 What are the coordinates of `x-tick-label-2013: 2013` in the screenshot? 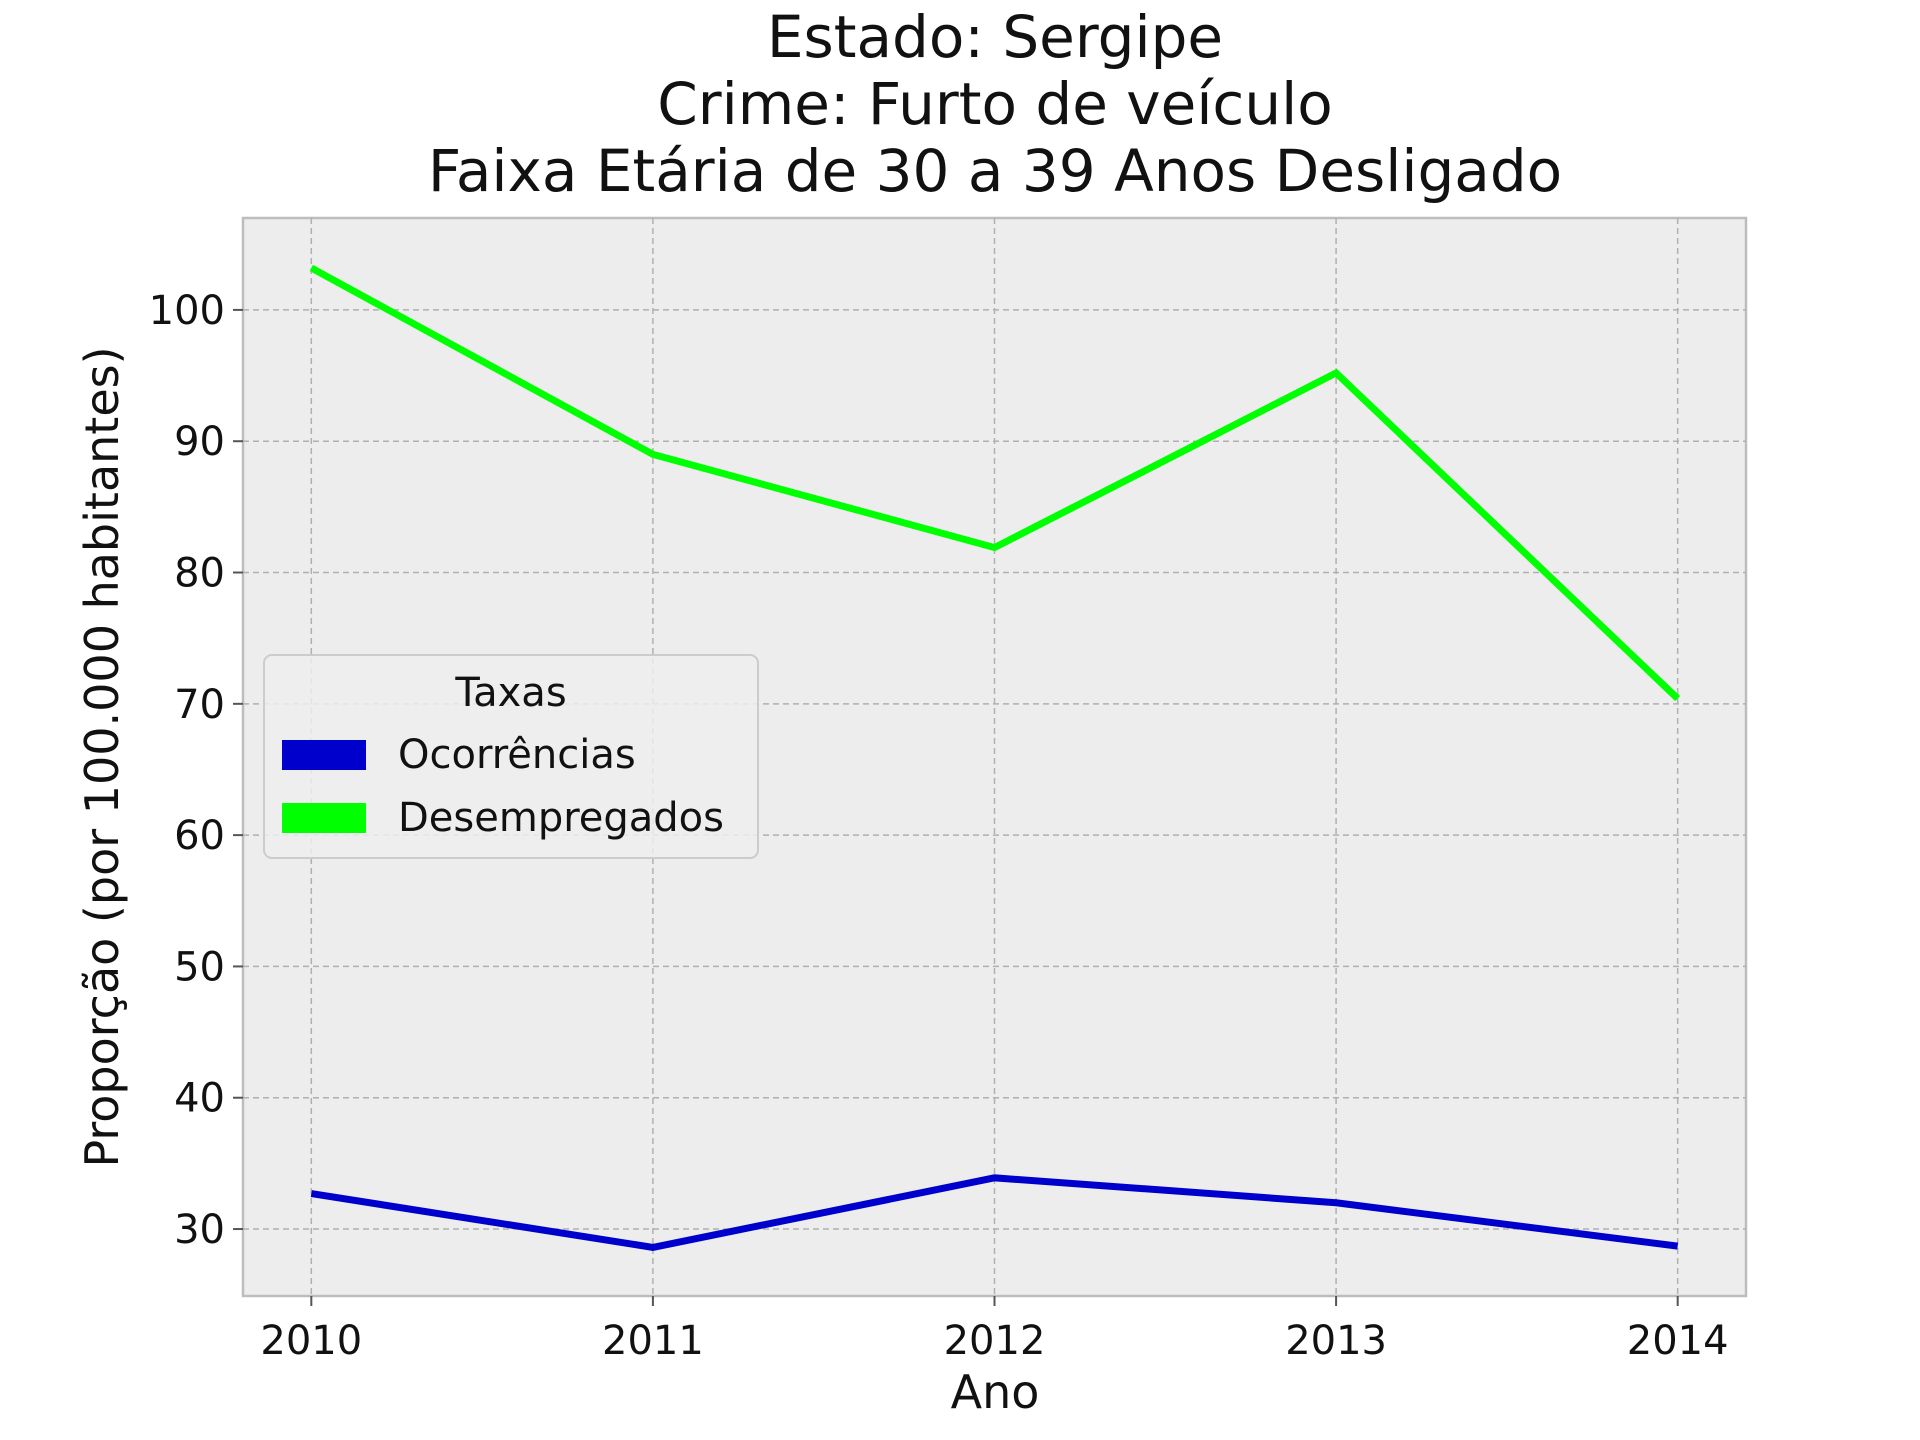 It's located at (1336, 1341).